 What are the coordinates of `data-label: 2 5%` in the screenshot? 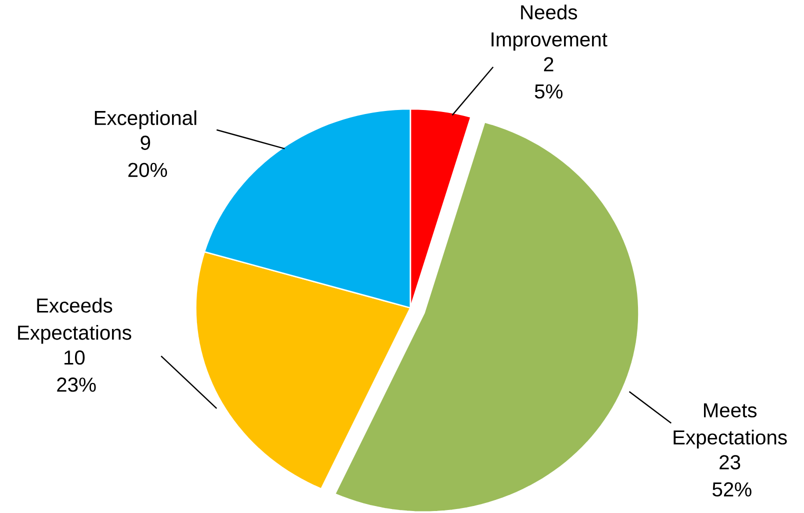 It's located at (548, 78).